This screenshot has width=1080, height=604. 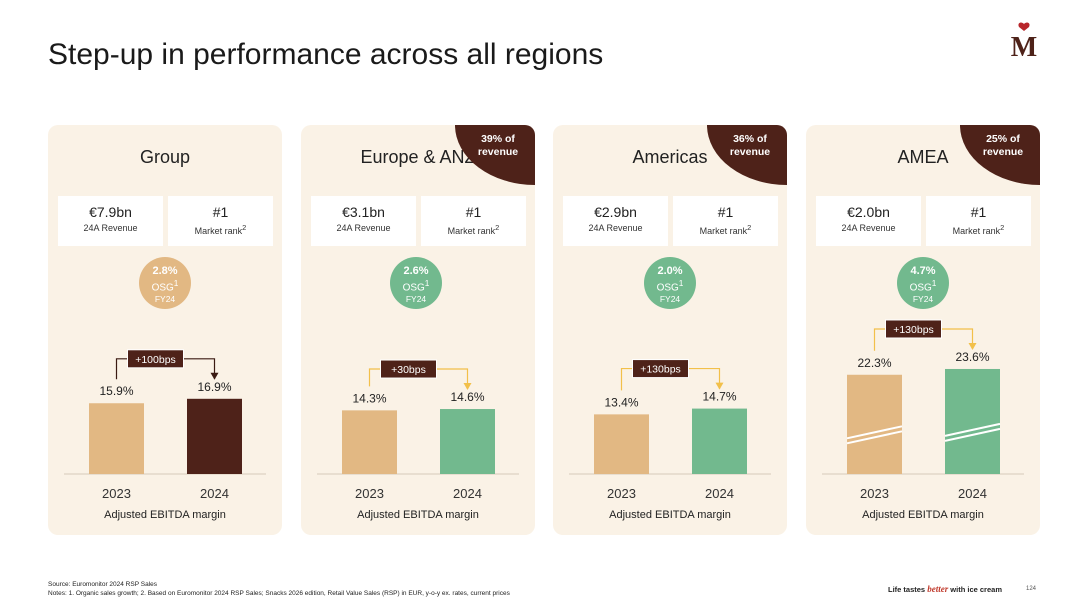 What do you see at coordinates (1031, 589) in the screenshot?
I see `page-number: 124` at bounding box center [1031, 589].